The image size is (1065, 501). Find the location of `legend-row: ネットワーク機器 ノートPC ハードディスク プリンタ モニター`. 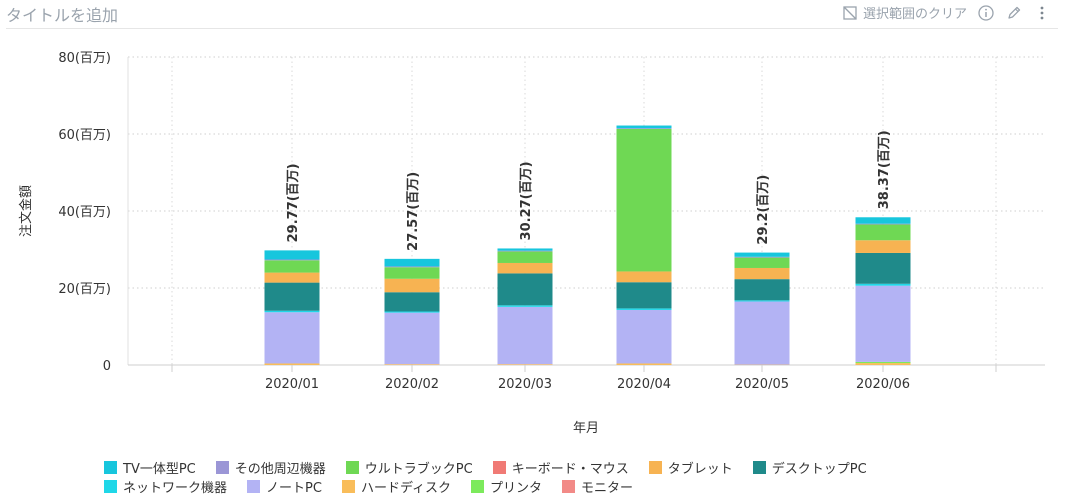

legend-row: ネットワーク機器 ノートPC ハードディスク プリンタ モニター is located at coordinates (554, 486).